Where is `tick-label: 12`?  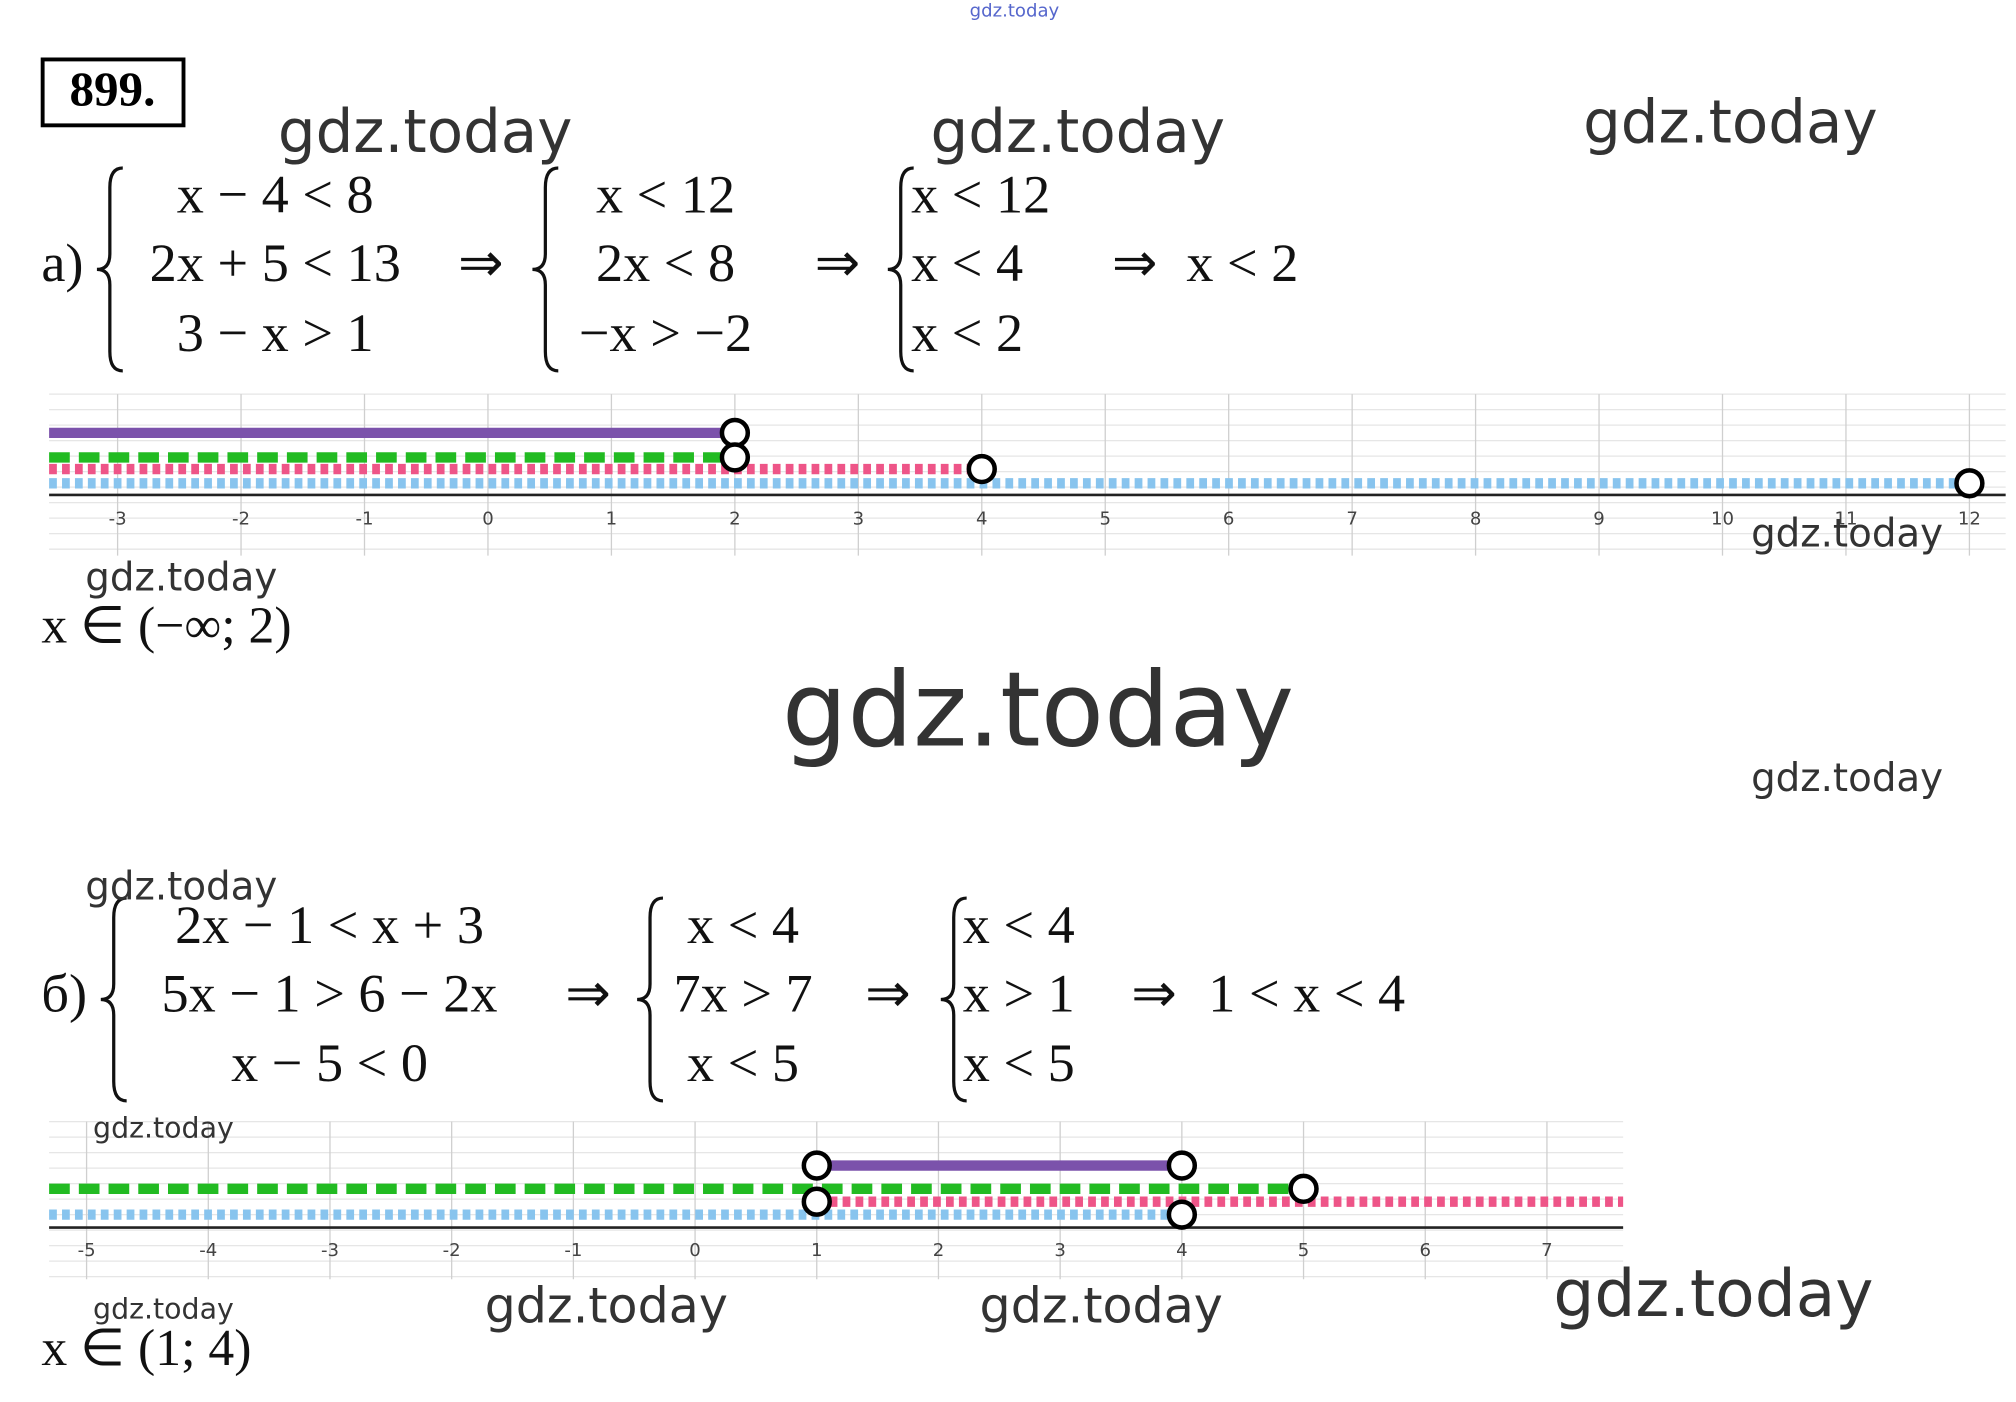
tick-label: 12 is located at coordinates (1969, 518).